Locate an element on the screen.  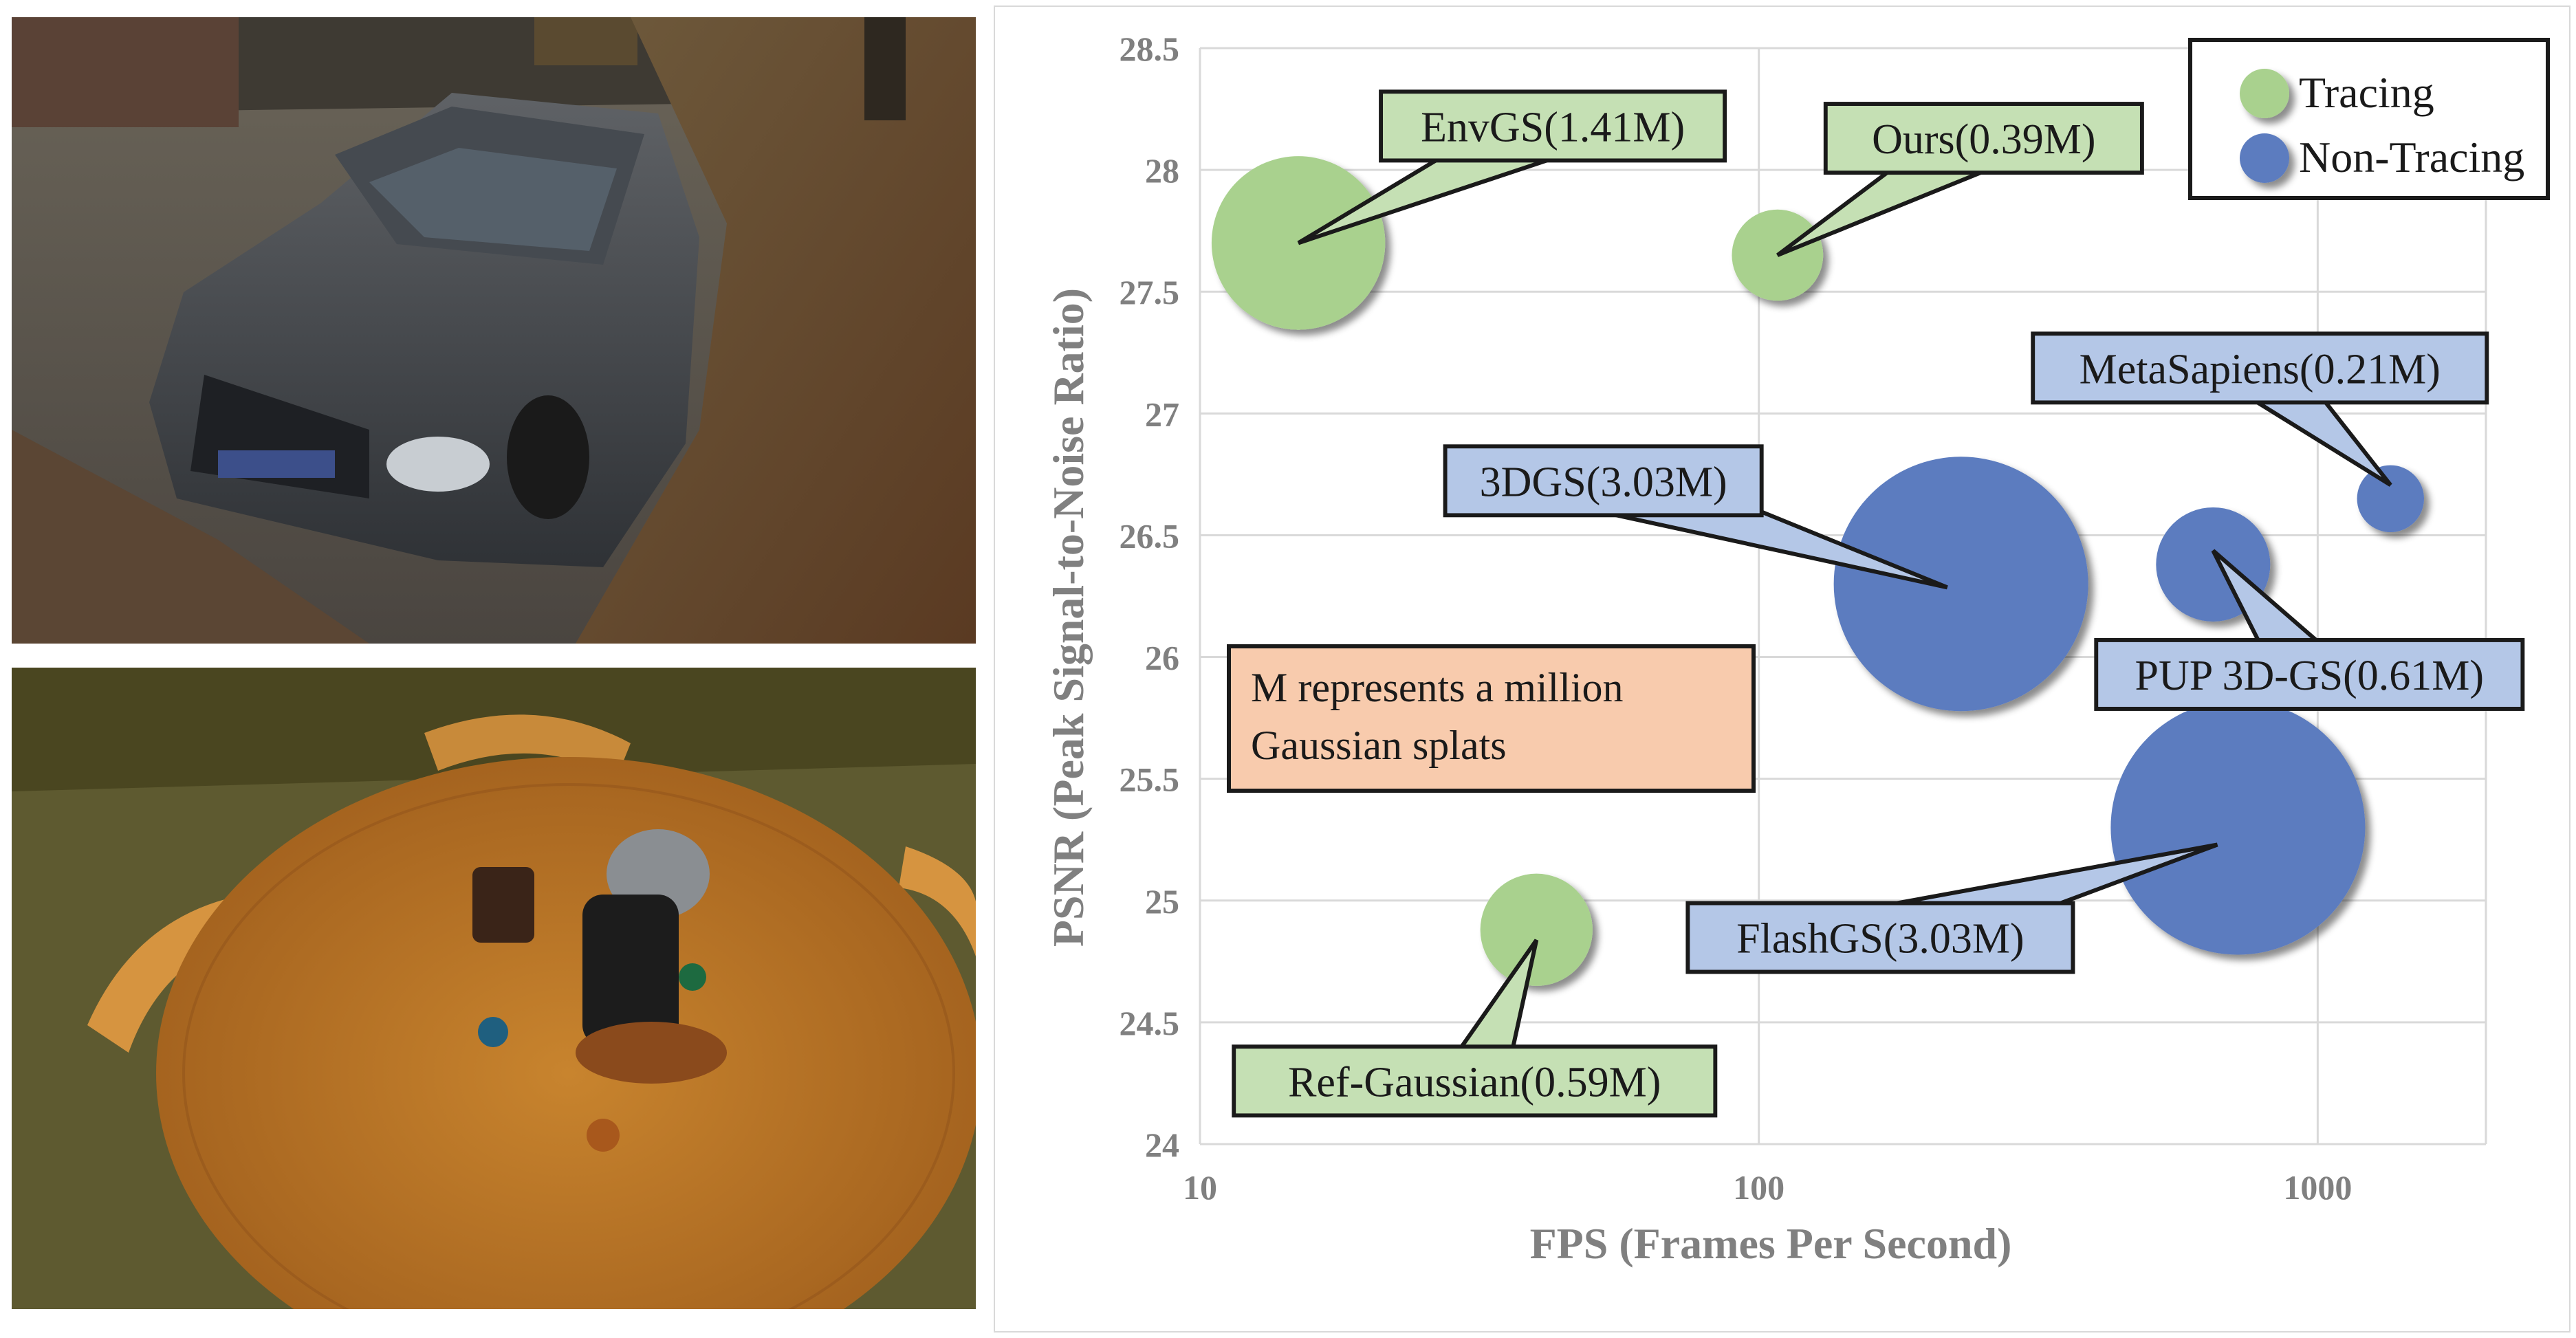
y-axis-title: PSNR (Peak Signal-to-Noise Ratio) is located at coordinates (1068, 617).